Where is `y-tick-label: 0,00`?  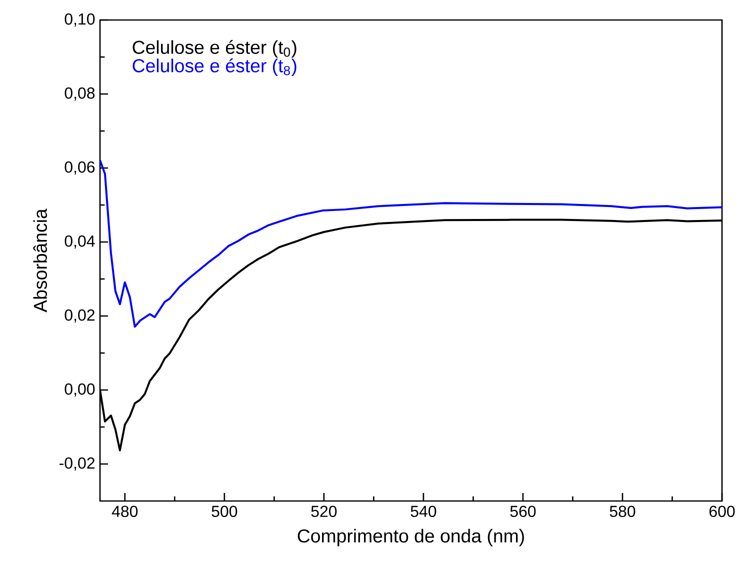 y-tick-label: 0,00 is located at coordinates (79, 390).